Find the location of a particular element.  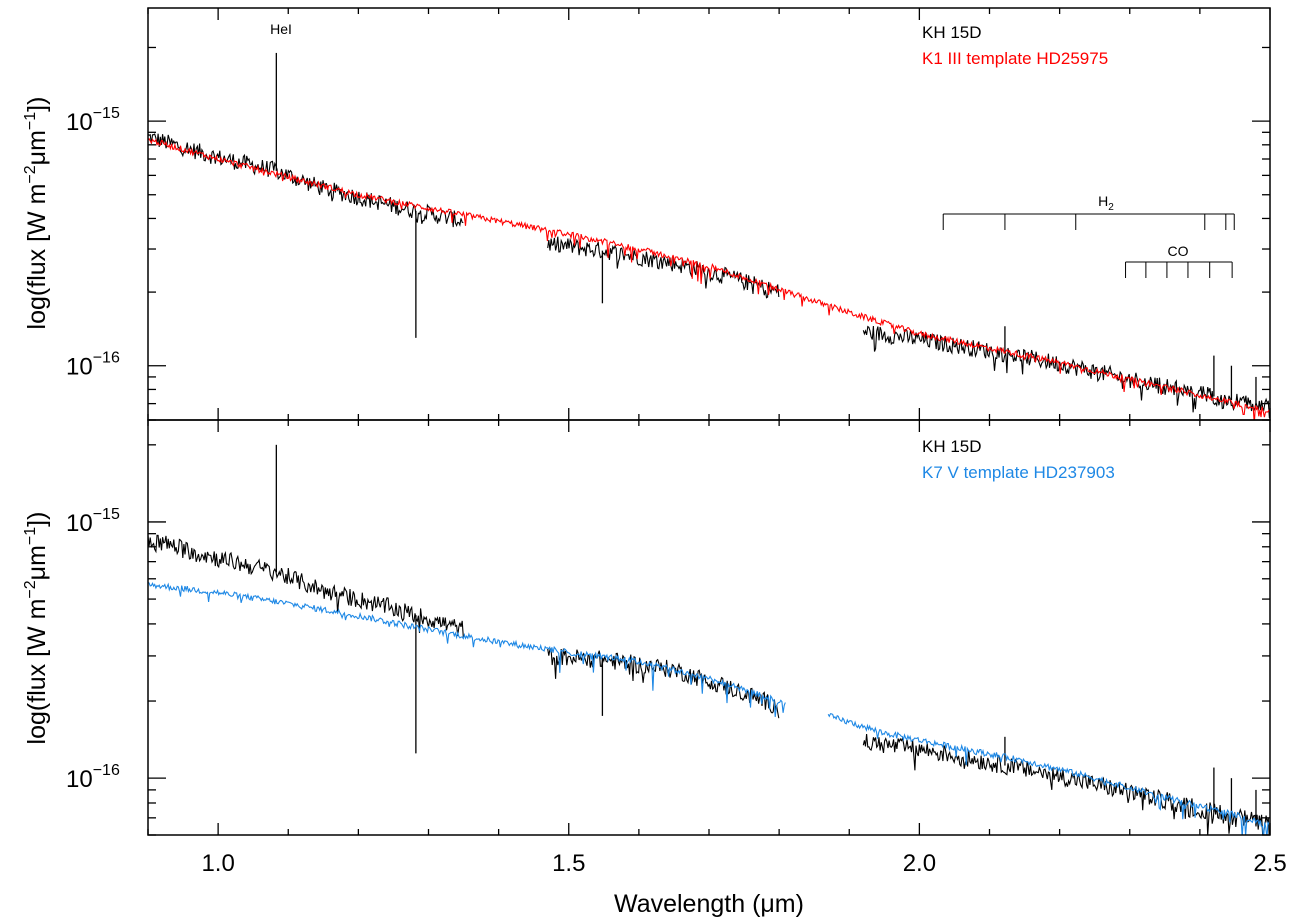

co-label: CO is located at coordinates (1178, 251).